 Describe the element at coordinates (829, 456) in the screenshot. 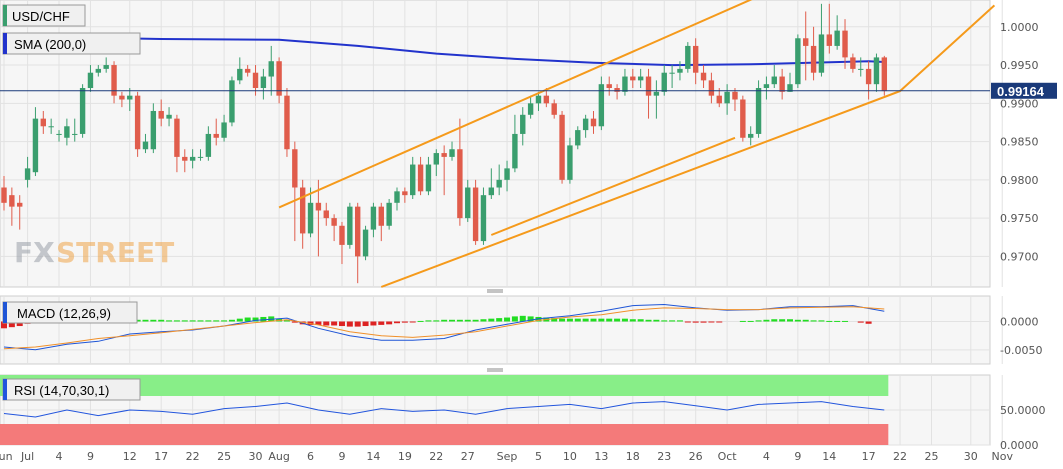

I see `x-tick-label: 14` at that location.